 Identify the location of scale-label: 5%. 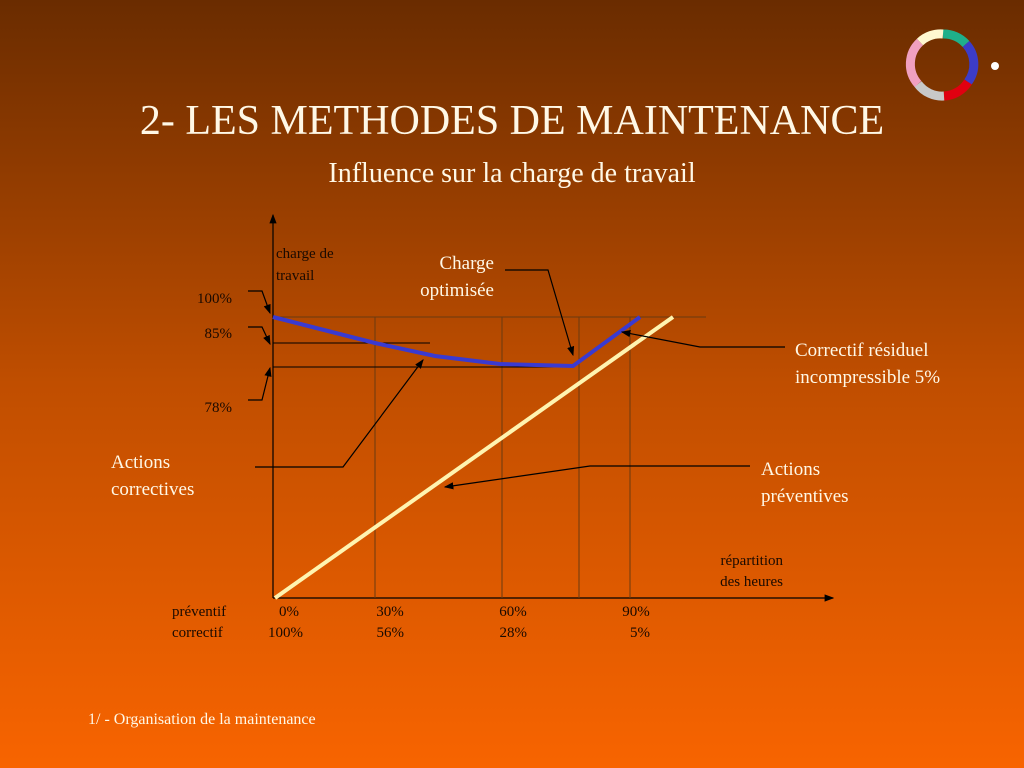
(640, 633).